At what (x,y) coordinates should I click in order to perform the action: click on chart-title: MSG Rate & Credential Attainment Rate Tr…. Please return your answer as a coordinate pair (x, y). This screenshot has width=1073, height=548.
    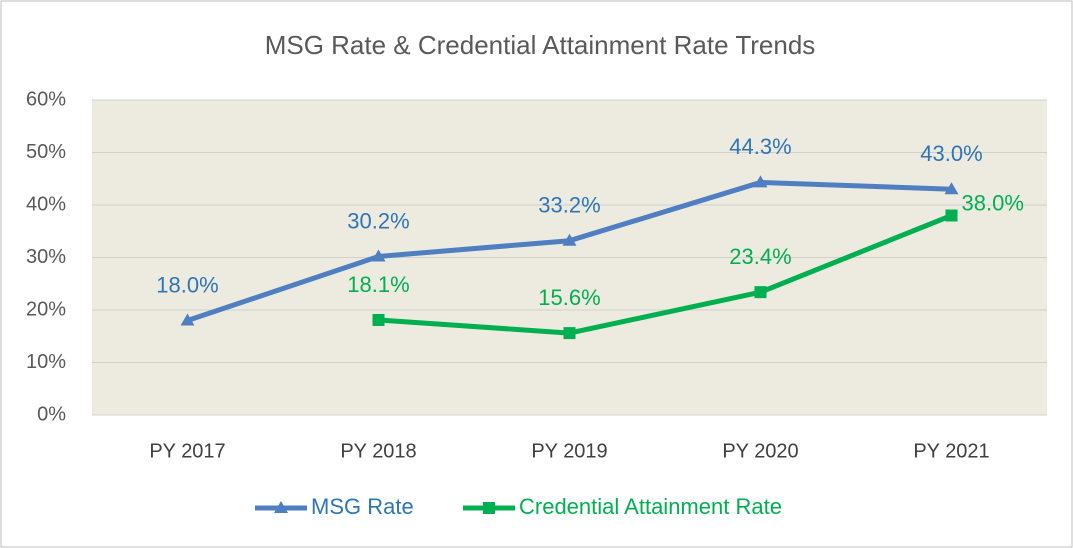
    Looking at the image, I should click on (540, 45).